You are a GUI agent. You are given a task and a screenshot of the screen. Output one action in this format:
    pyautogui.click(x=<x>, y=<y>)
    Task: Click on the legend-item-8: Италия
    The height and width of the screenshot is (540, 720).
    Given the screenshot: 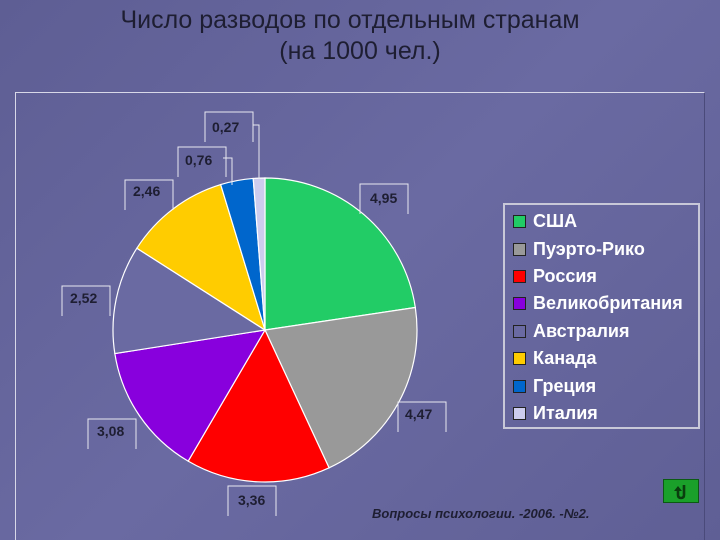 What is the action you would take?
    pyautogui.click(x=605, y=413)
    